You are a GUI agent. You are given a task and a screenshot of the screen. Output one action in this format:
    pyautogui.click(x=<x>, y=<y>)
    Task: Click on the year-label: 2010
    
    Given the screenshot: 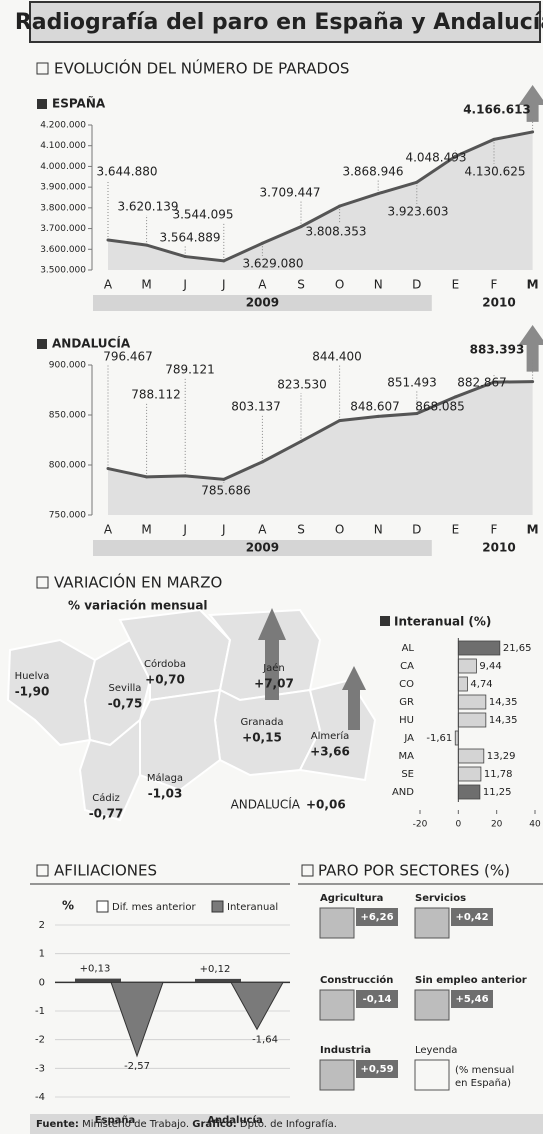 What is the action you would take?
    pyautogui.click(x=498, y=303)
    